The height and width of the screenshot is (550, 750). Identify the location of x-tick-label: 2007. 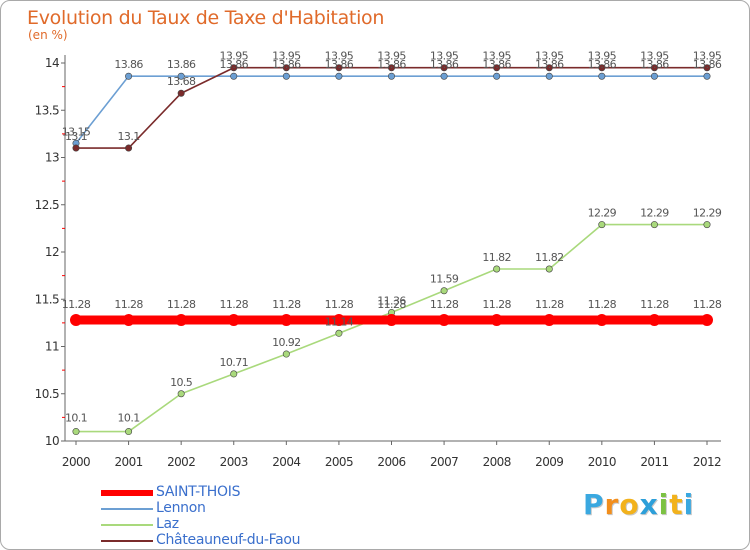
(444, 462).